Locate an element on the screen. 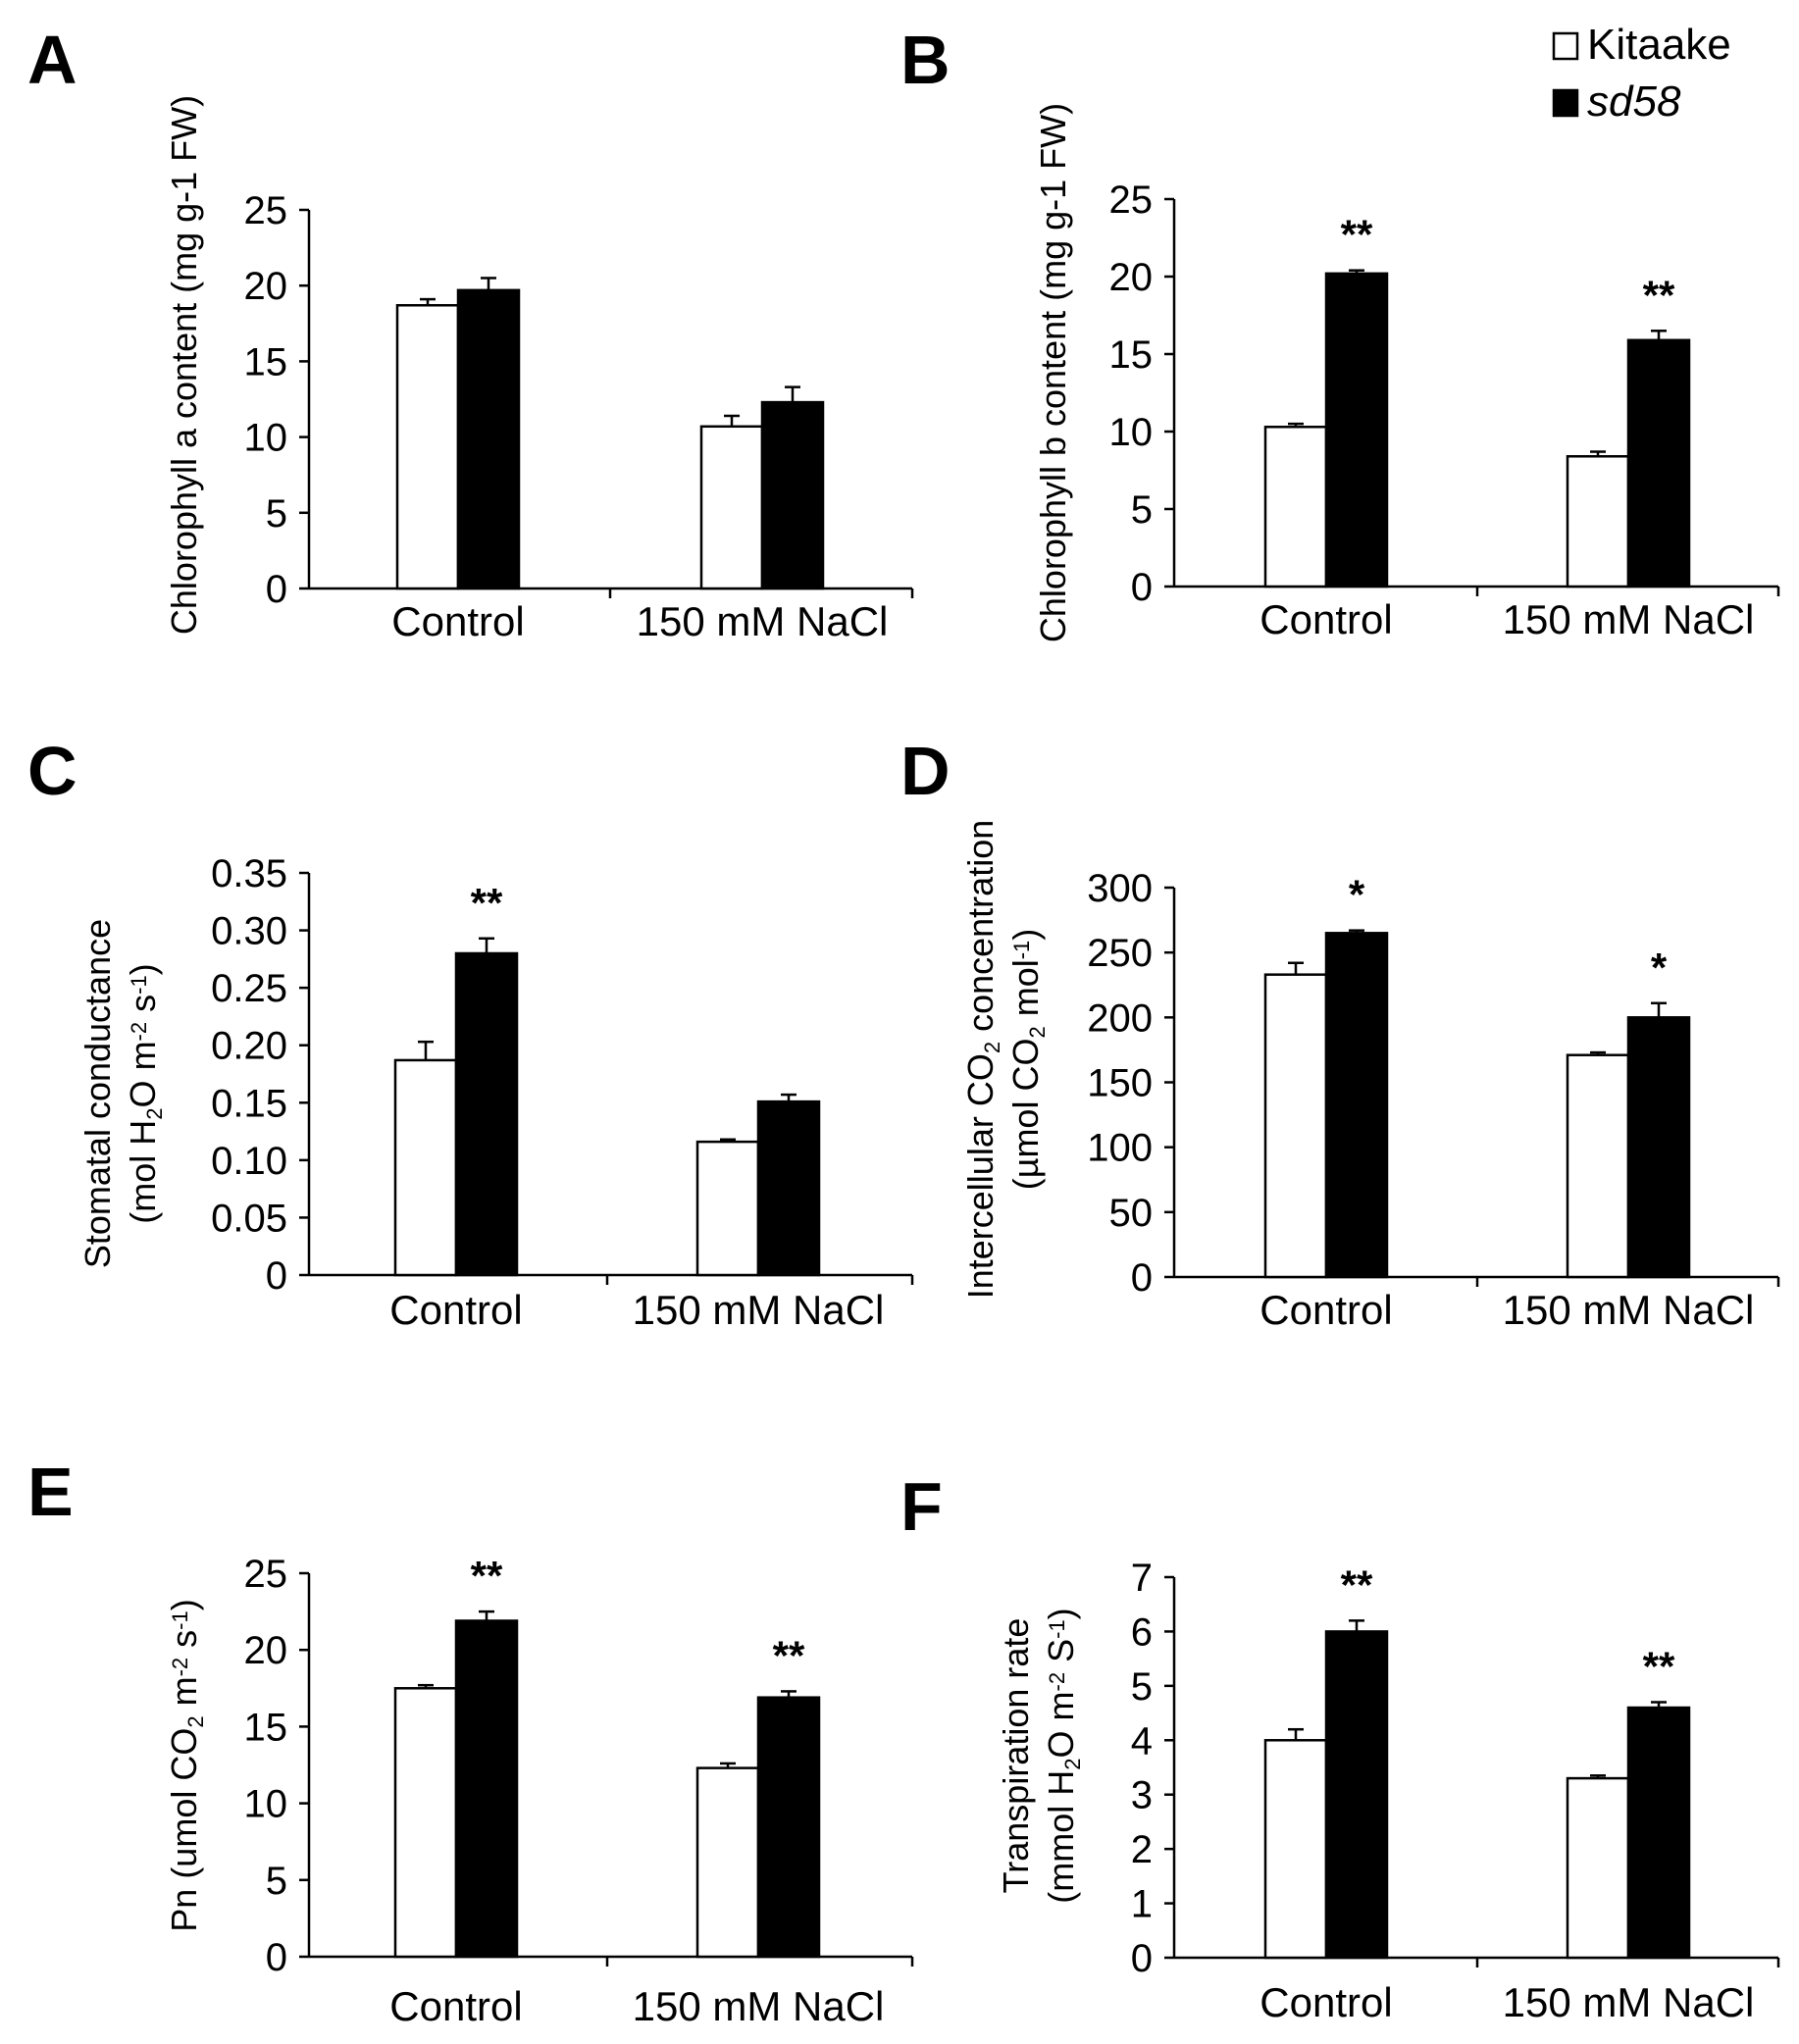 This screenshot has width=1799, height=2044. panel-letter: F is located at coordinates (921, 1507).